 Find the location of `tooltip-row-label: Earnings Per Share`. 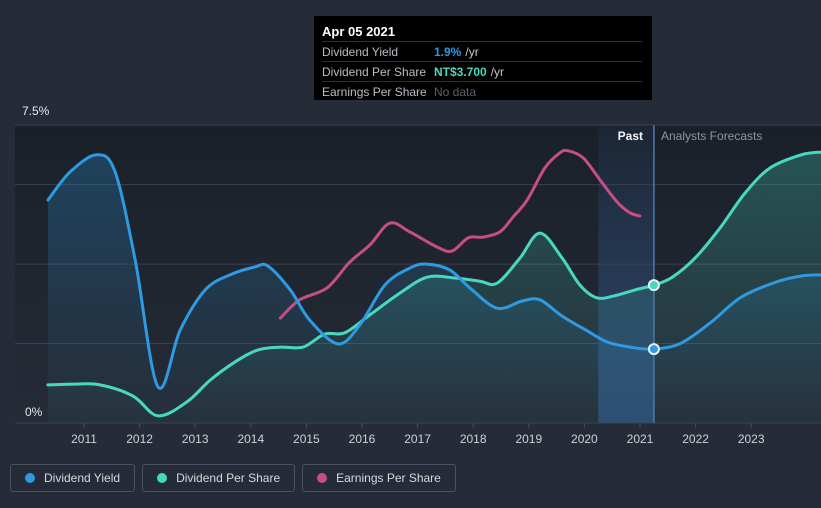

tooltip-row-label: Earnings Per Share is located at coordinates (374, 91).